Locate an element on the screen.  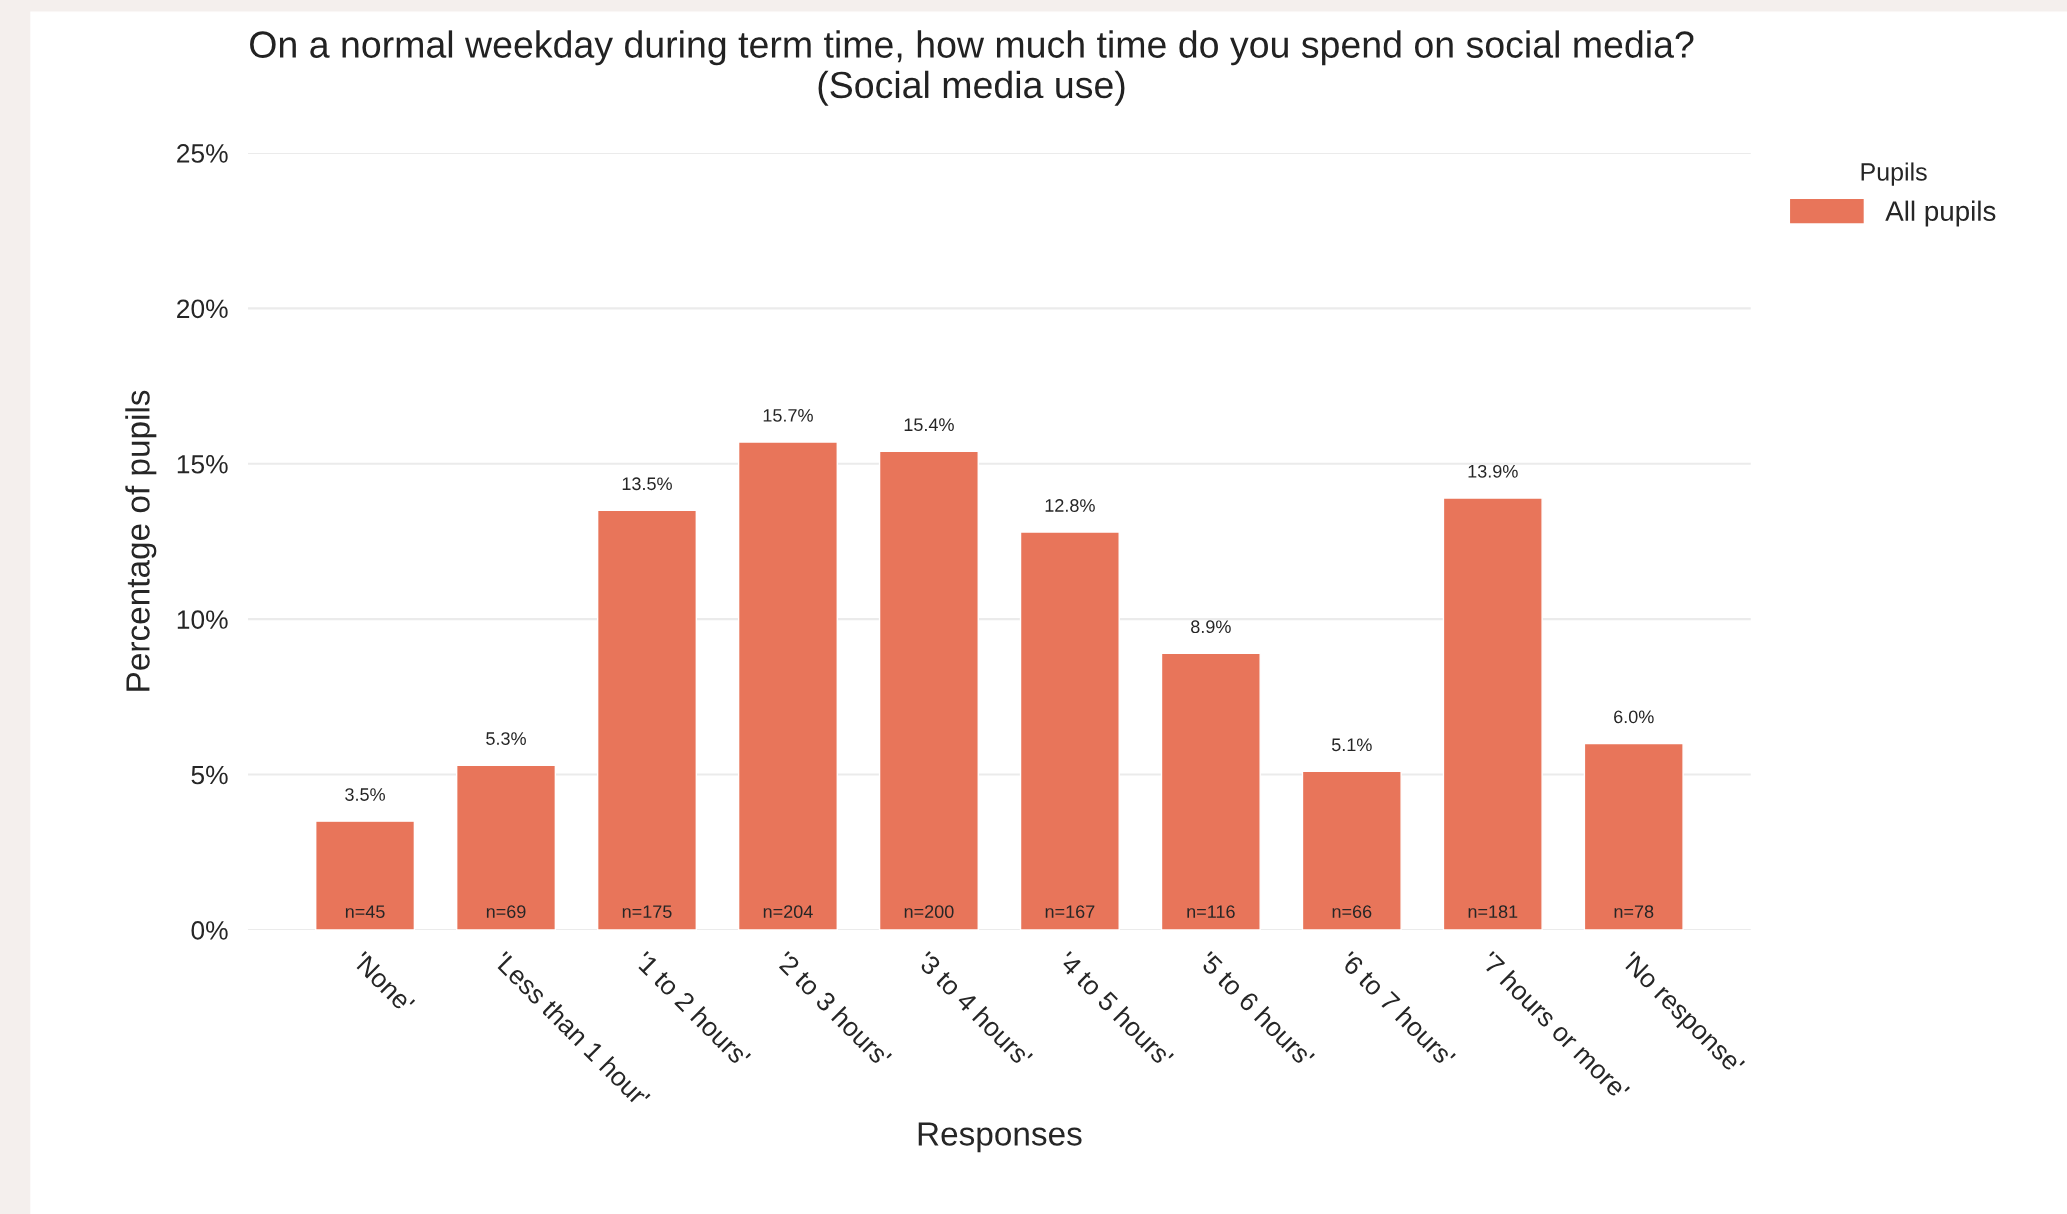
x-axis-title: Responses is located at coordinates (1000, 1137).